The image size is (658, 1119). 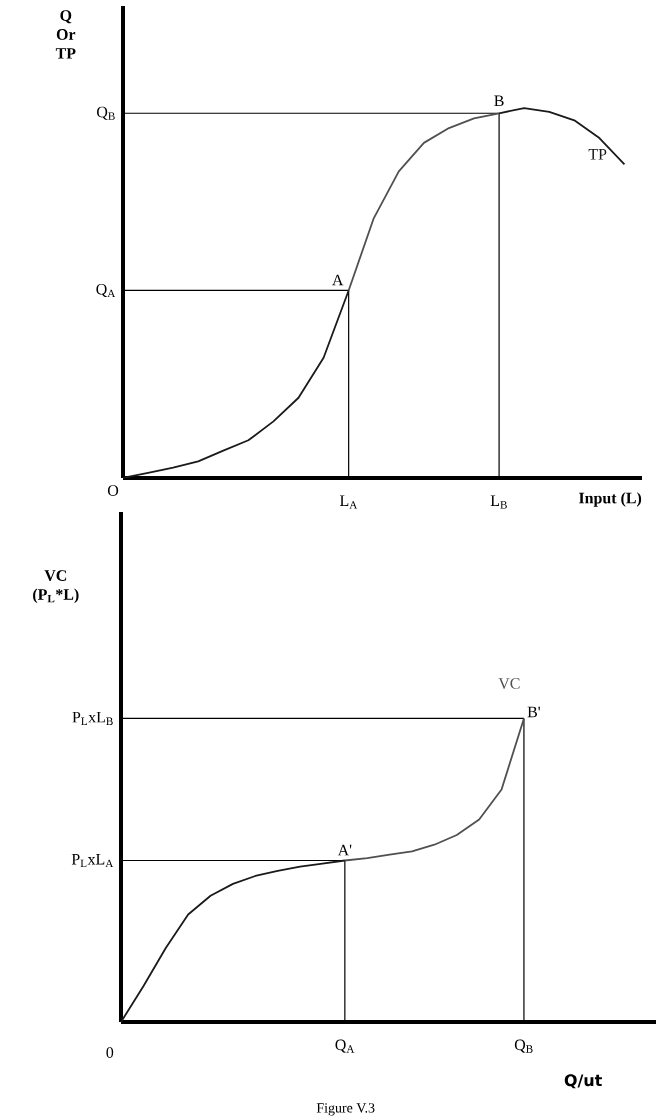 What do you see at coordinates (56, 587) in the screenshot?
I see `y-axis-title: VC (P$_{L}$*L)` at bounding box center [56, 587].